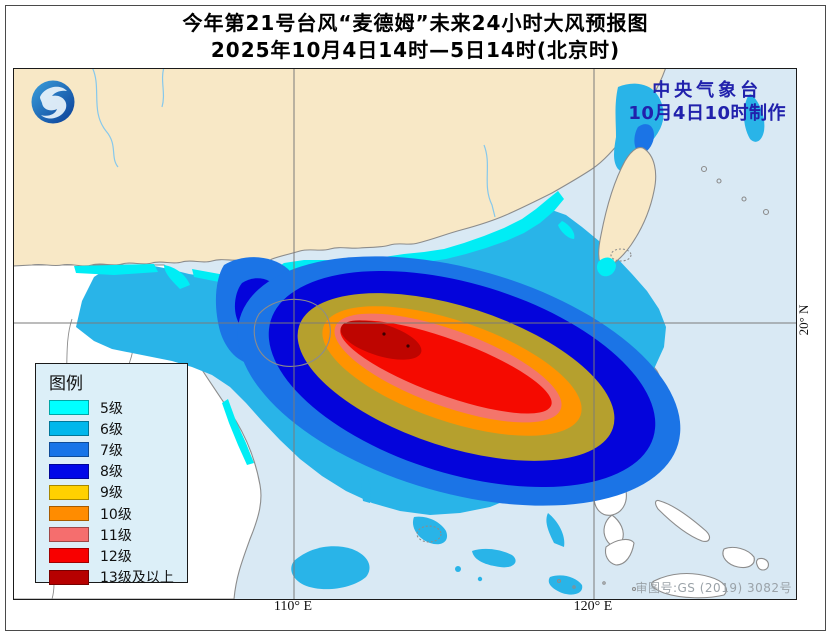 Image resolution: width=831 pixels, height=636 pixels. I want to click on lon-label-120e: 120° E, so click(593, 606).